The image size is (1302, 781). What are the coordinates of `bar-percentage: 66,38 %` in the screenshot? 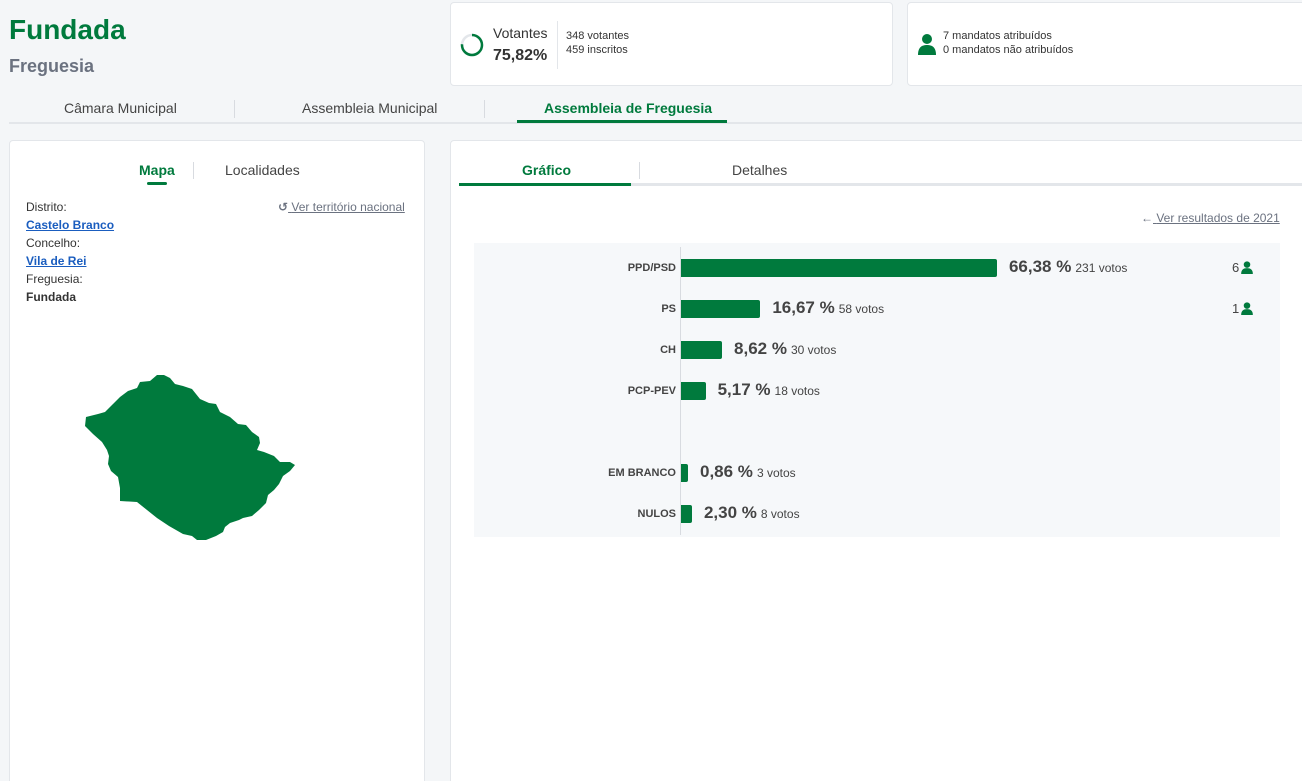 It's located at (1040, 266).